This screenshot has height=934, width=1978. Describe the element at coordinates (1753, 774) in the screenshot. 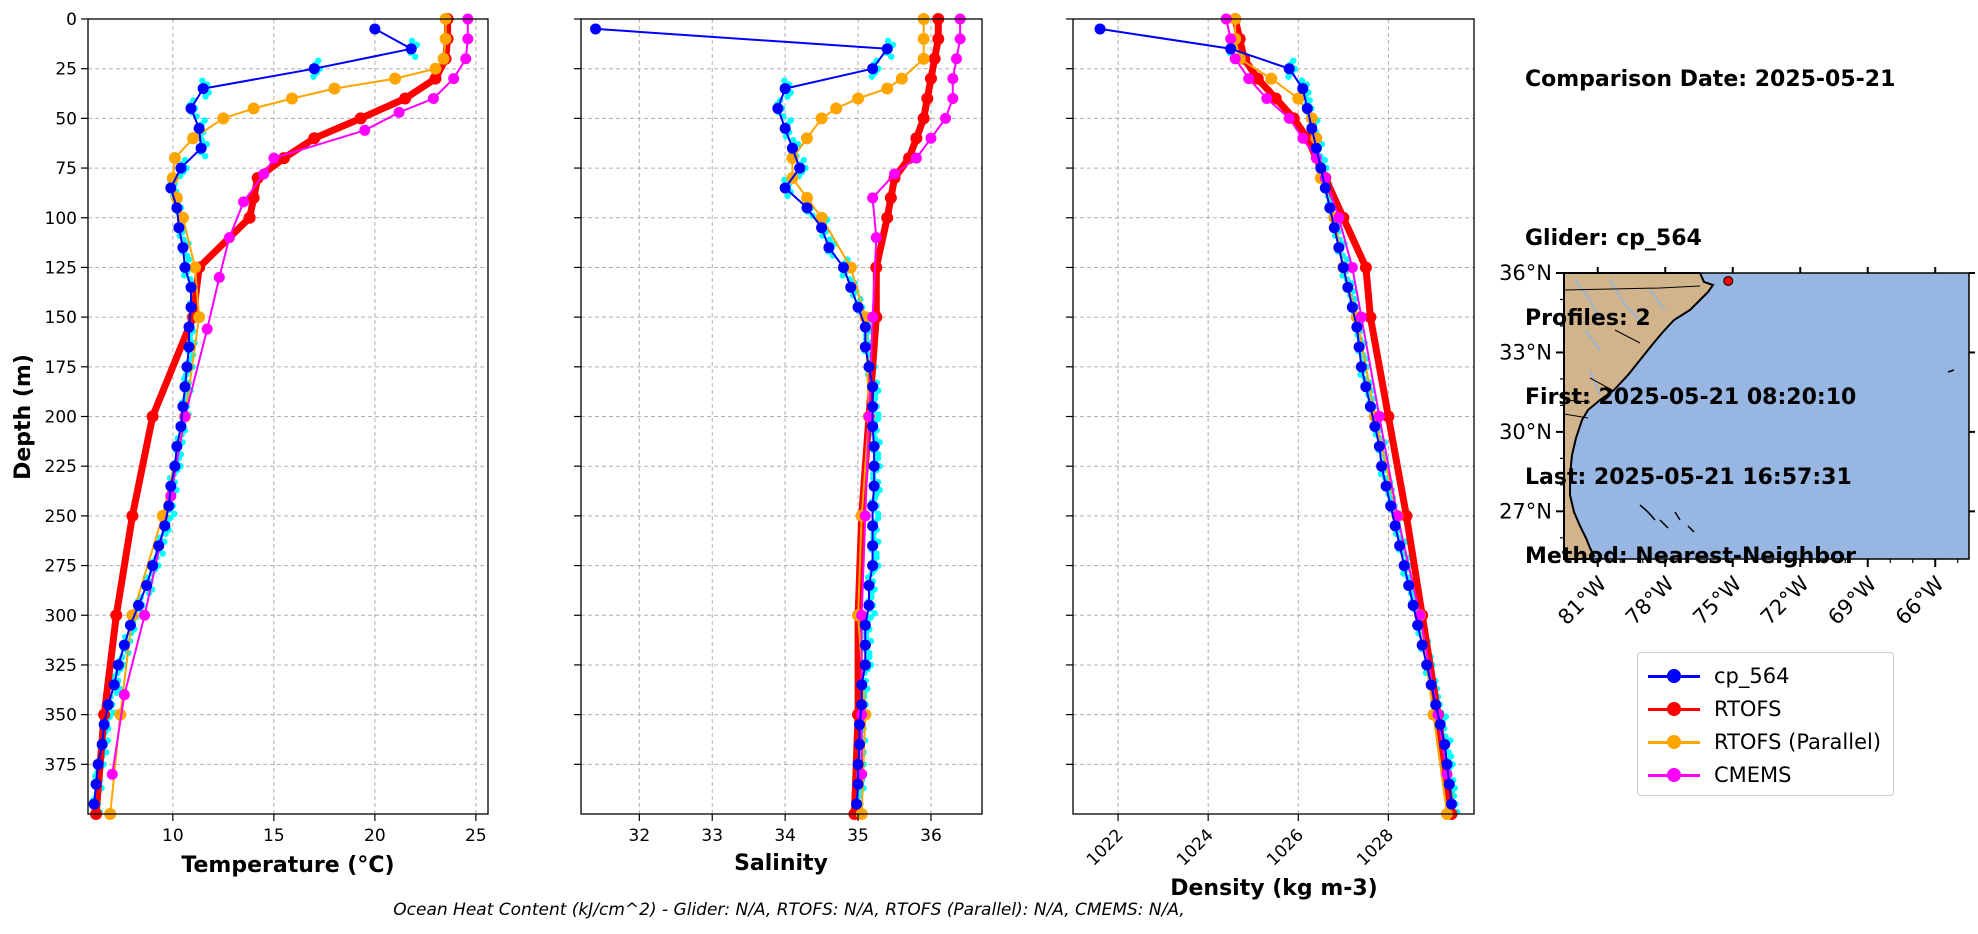

I see `legend-label: CMEMS` at that location.